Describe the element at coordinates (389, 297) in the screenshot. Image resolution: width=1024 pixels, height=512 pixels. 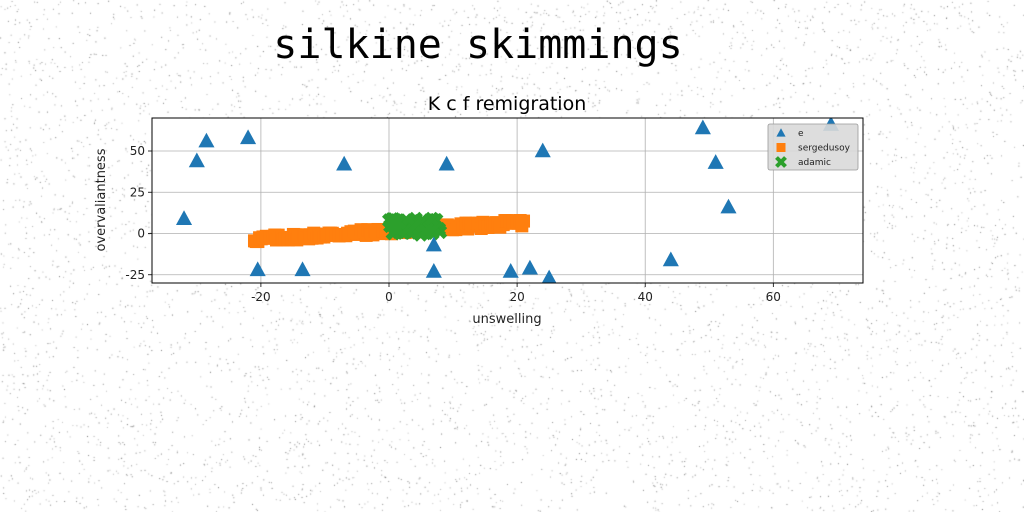
I see `x-tick-label: 0` at that location.